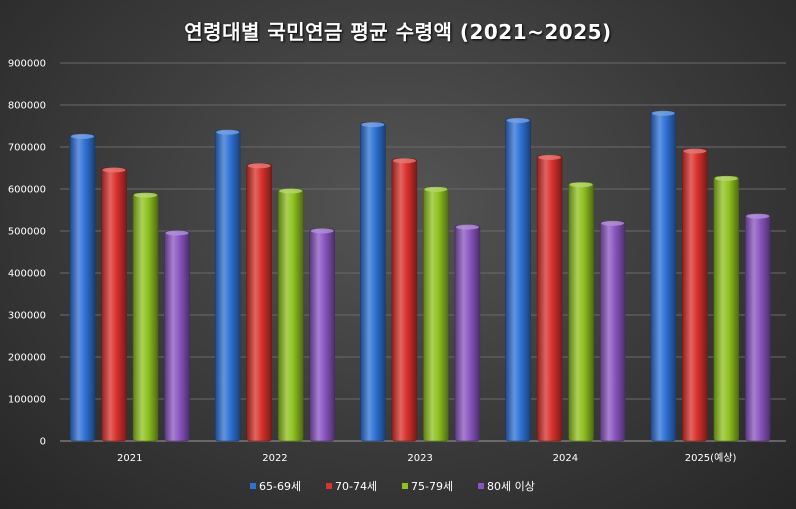 Image resolution: width=796 pixels, height=509 pixels. I want to click on bar-80세 이상-2025(예상), so click(757, 327).